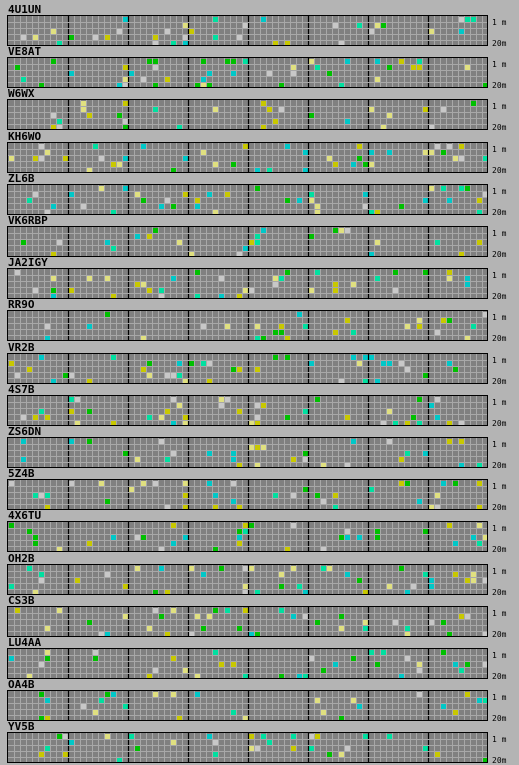 The height and width of the screenshot is (765, 519). What do you see at coordinates (21, 473) in the screenshot?
I see `beacon-callsign: 5Z4B` at bounding box center [21, 473].